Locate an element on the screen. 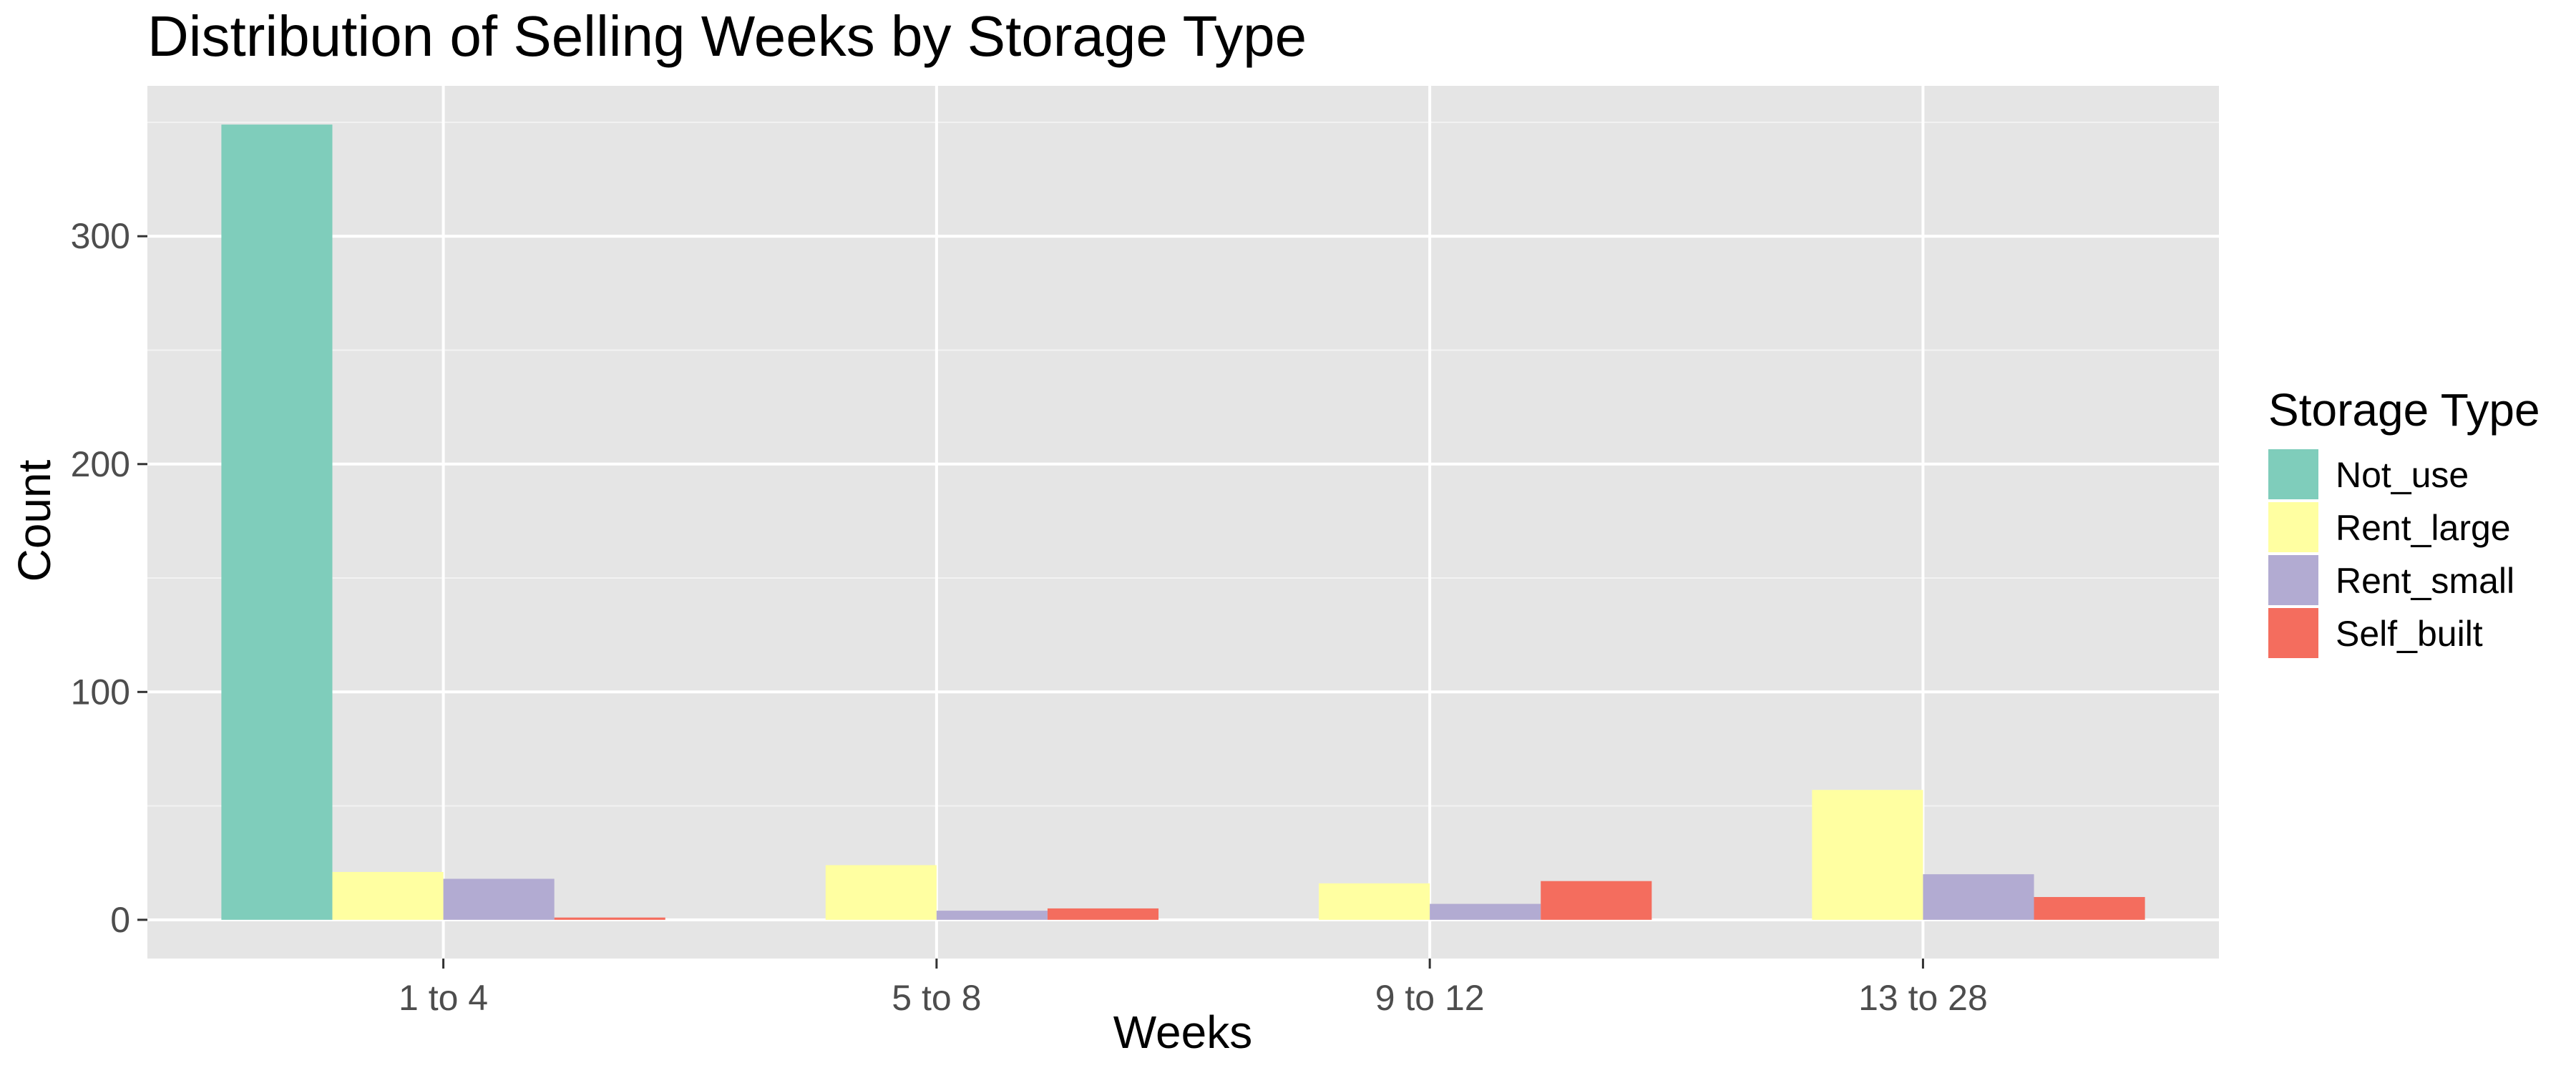  legend-key-rent-large is located at coordinates (2293, 527).